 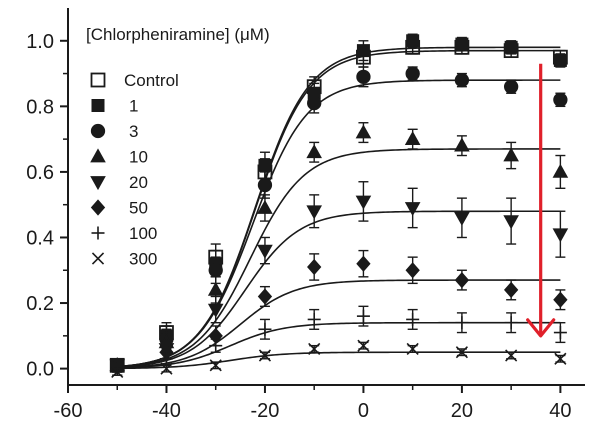 I want to click on y-tick-label: 1.0, so click(x=40, y=42).